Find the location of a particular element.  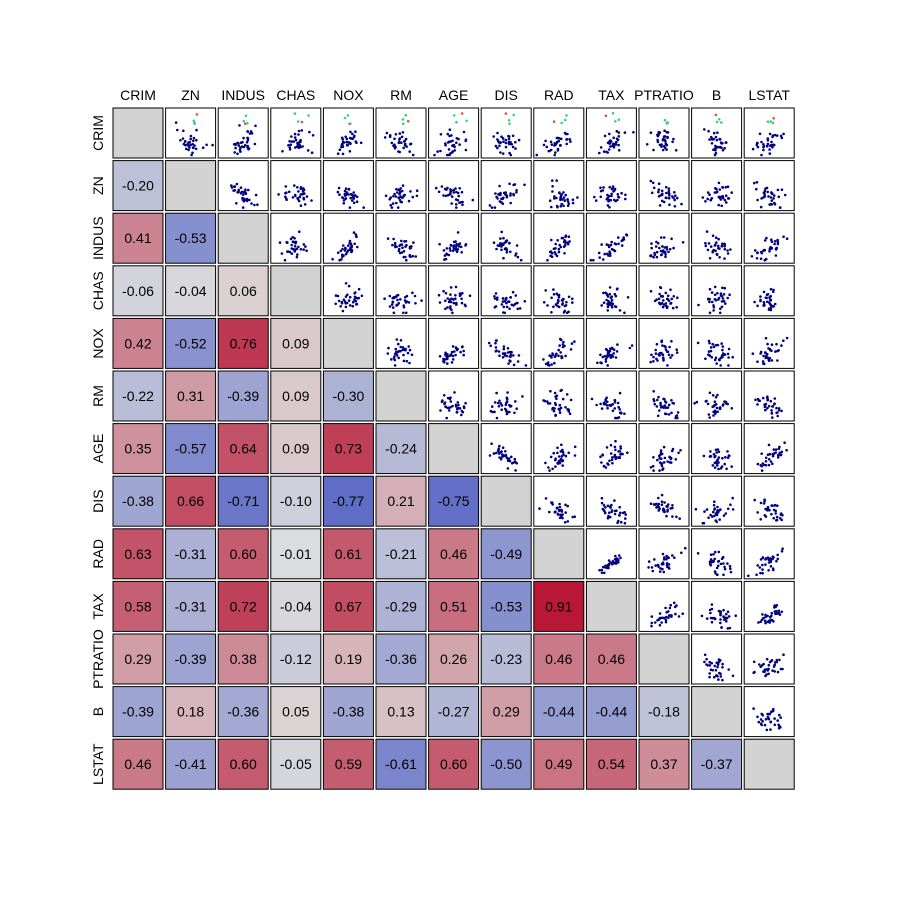

corr-cell-tax-chas is located at coordinates (296, 606).